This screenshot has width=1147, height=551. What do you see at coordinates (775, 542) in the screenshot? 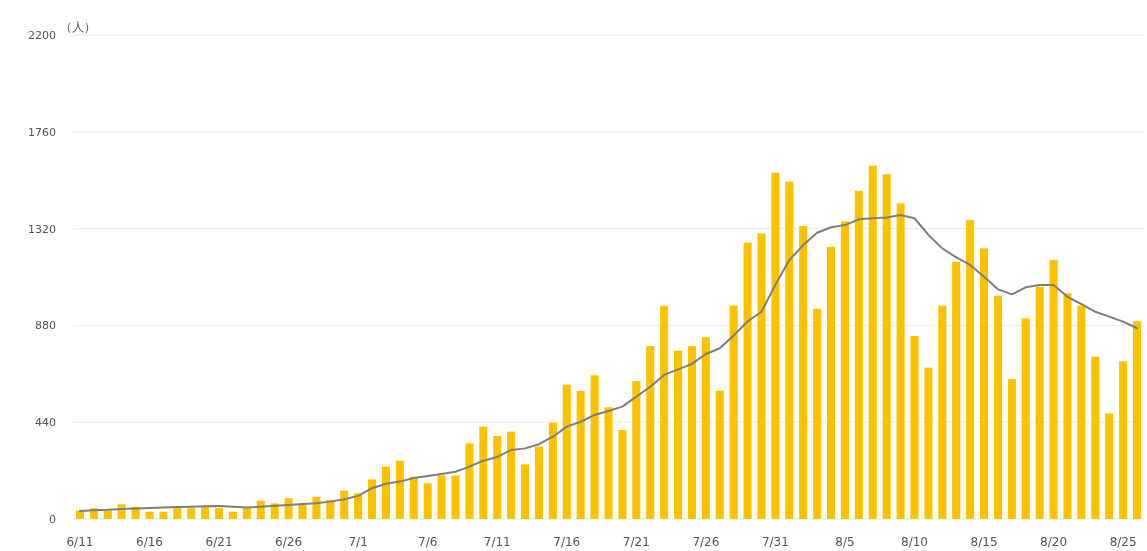
I see `x-tick-label: 7/31` at bounding box center [775, 542].